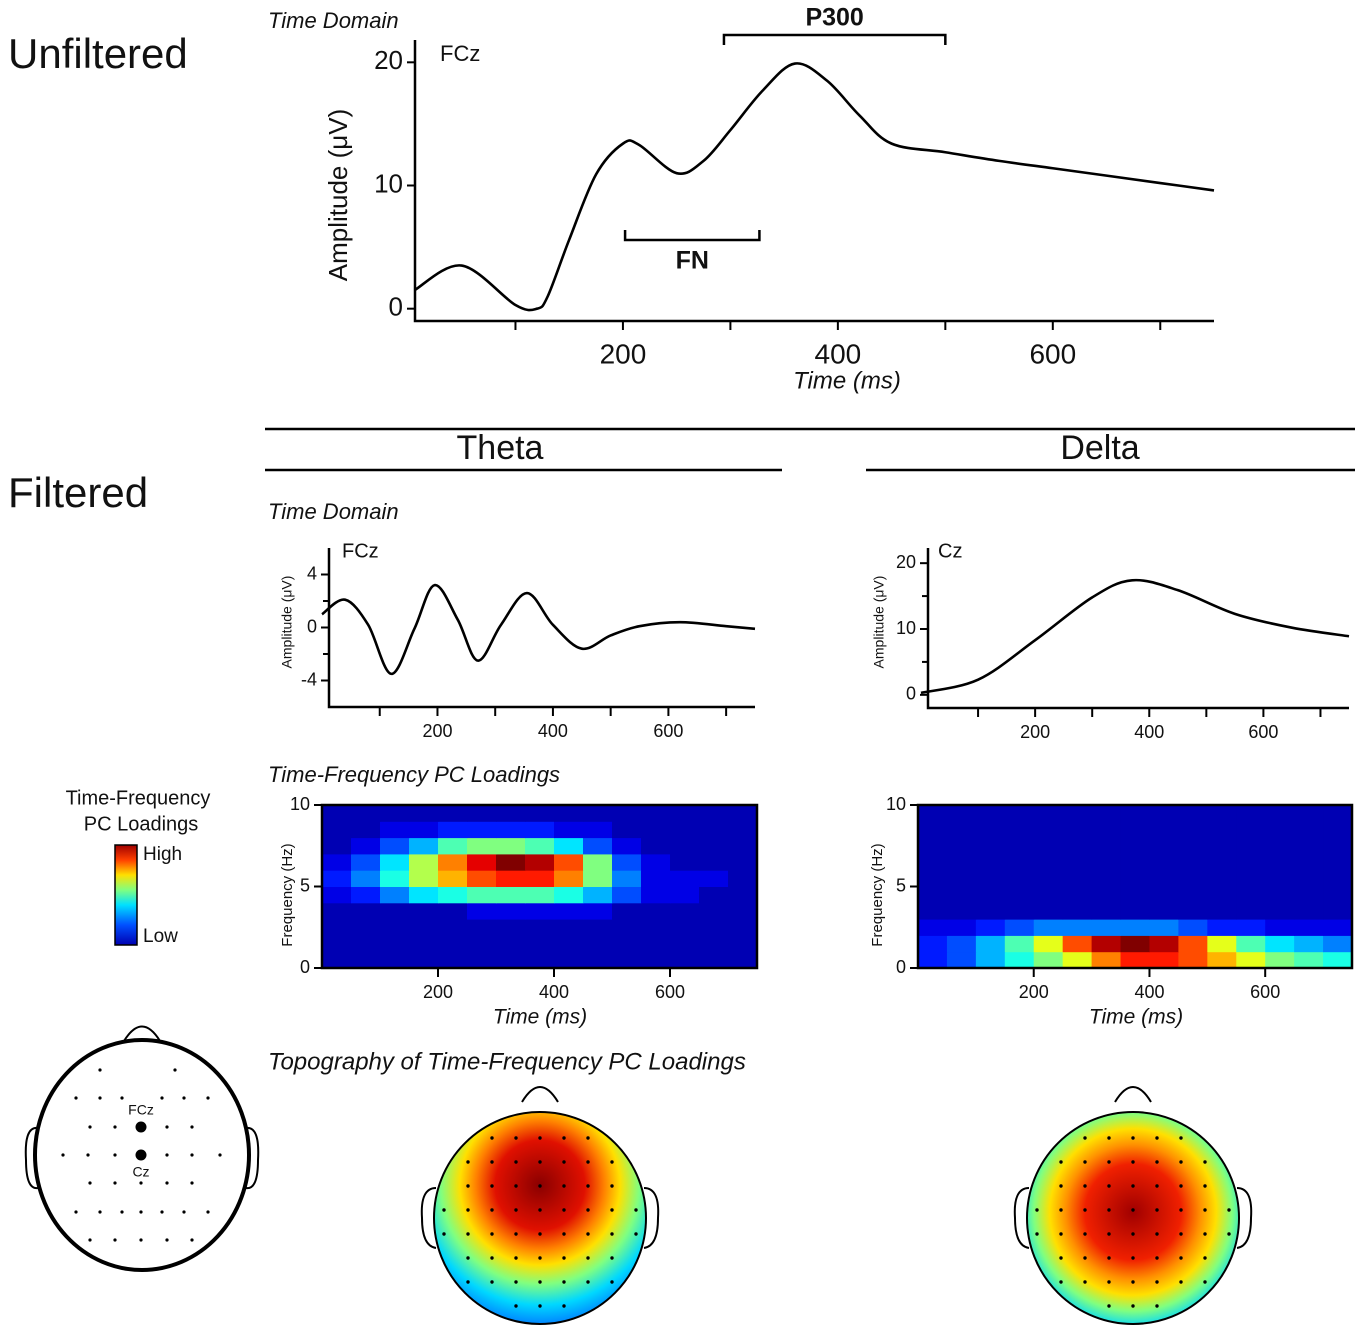  I want to click on colorbar, so click(126, 895).